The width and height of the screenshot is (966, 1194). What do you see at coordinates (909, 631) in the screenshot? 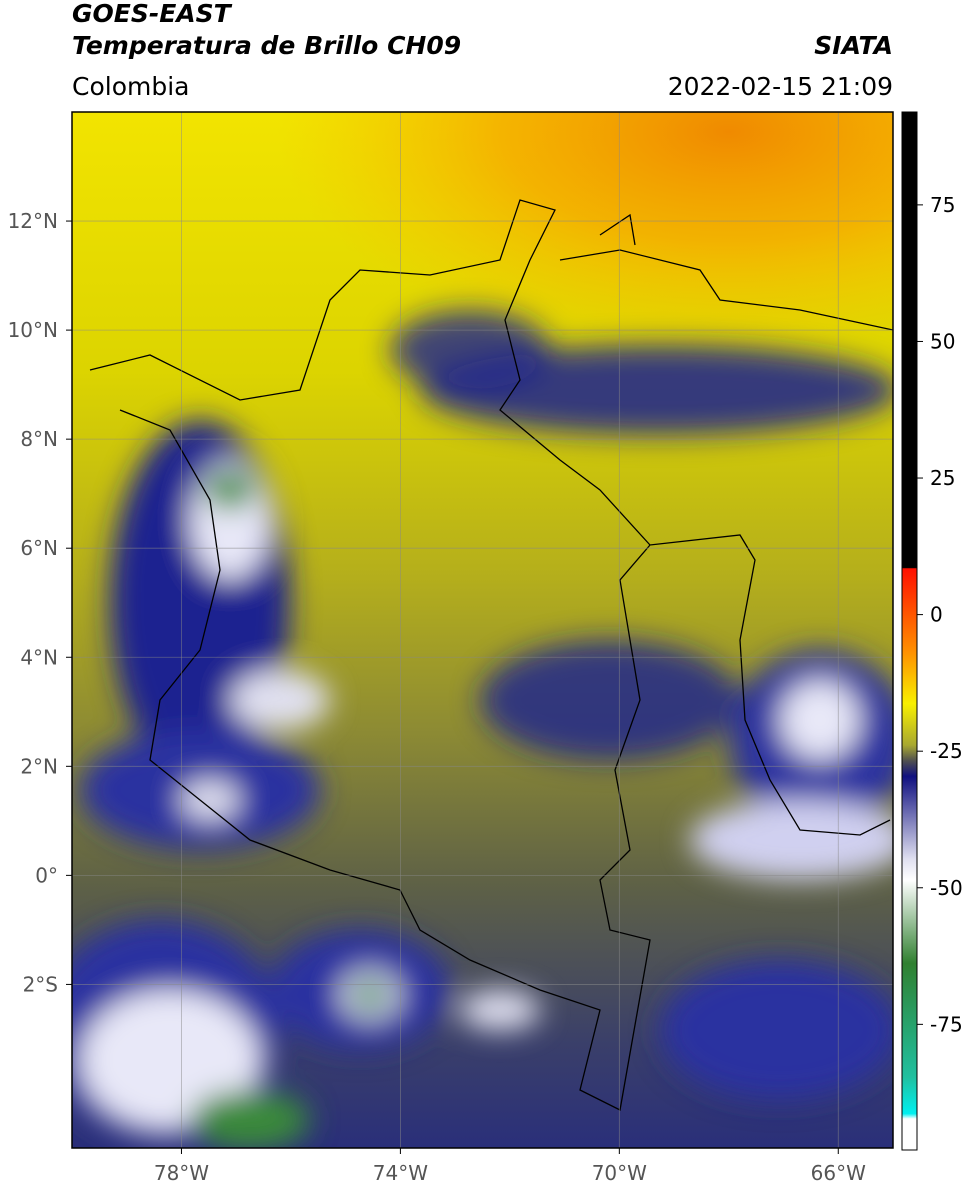
I see `colorbar` at bounding box center [909, 631].